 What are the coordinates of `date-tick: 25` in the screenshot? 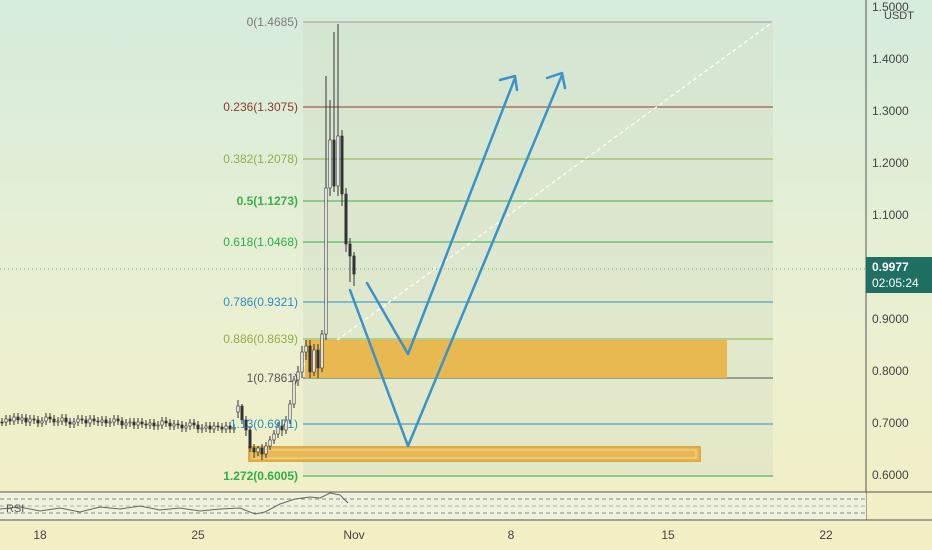 It's located at (198, 535).